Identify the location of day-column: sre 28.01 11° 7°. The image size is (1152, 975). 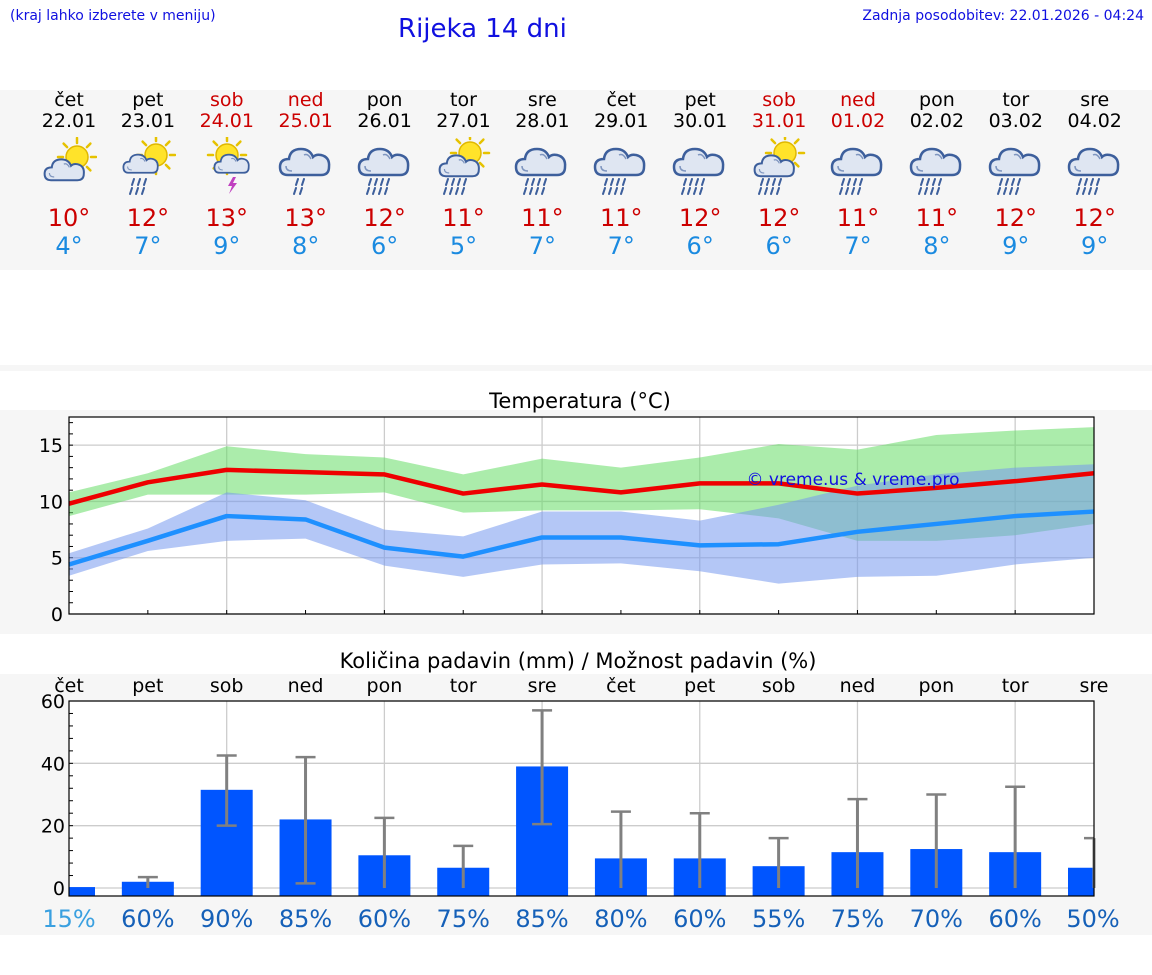
(542, 175).